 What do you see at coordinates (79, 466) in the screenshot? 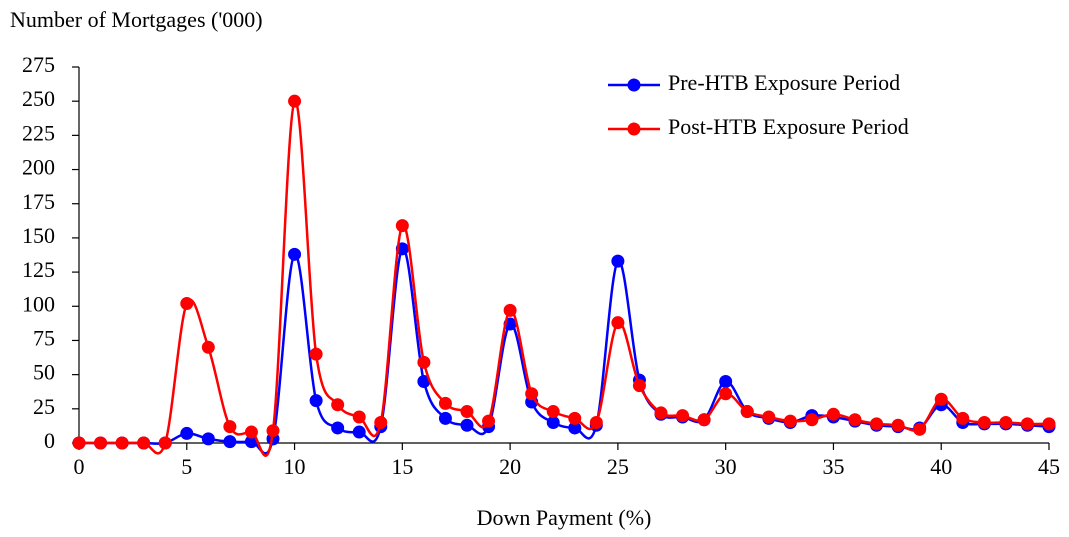
I see `x-tick-label: 0` at bounding box center [79, 466].